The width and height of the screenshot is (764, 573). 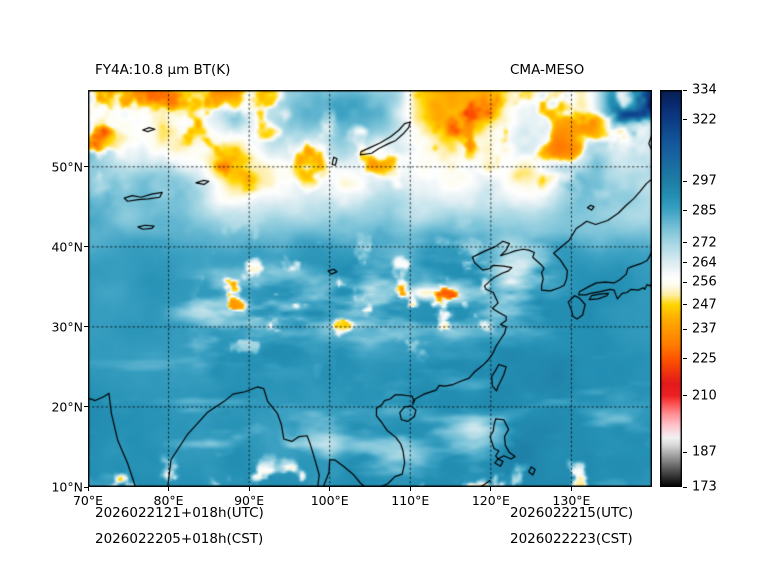 What do you see at coordinates (704, 120) in the screenshot?
I see `colorbar-tick-label: 322` at bounding box center [704, 120].